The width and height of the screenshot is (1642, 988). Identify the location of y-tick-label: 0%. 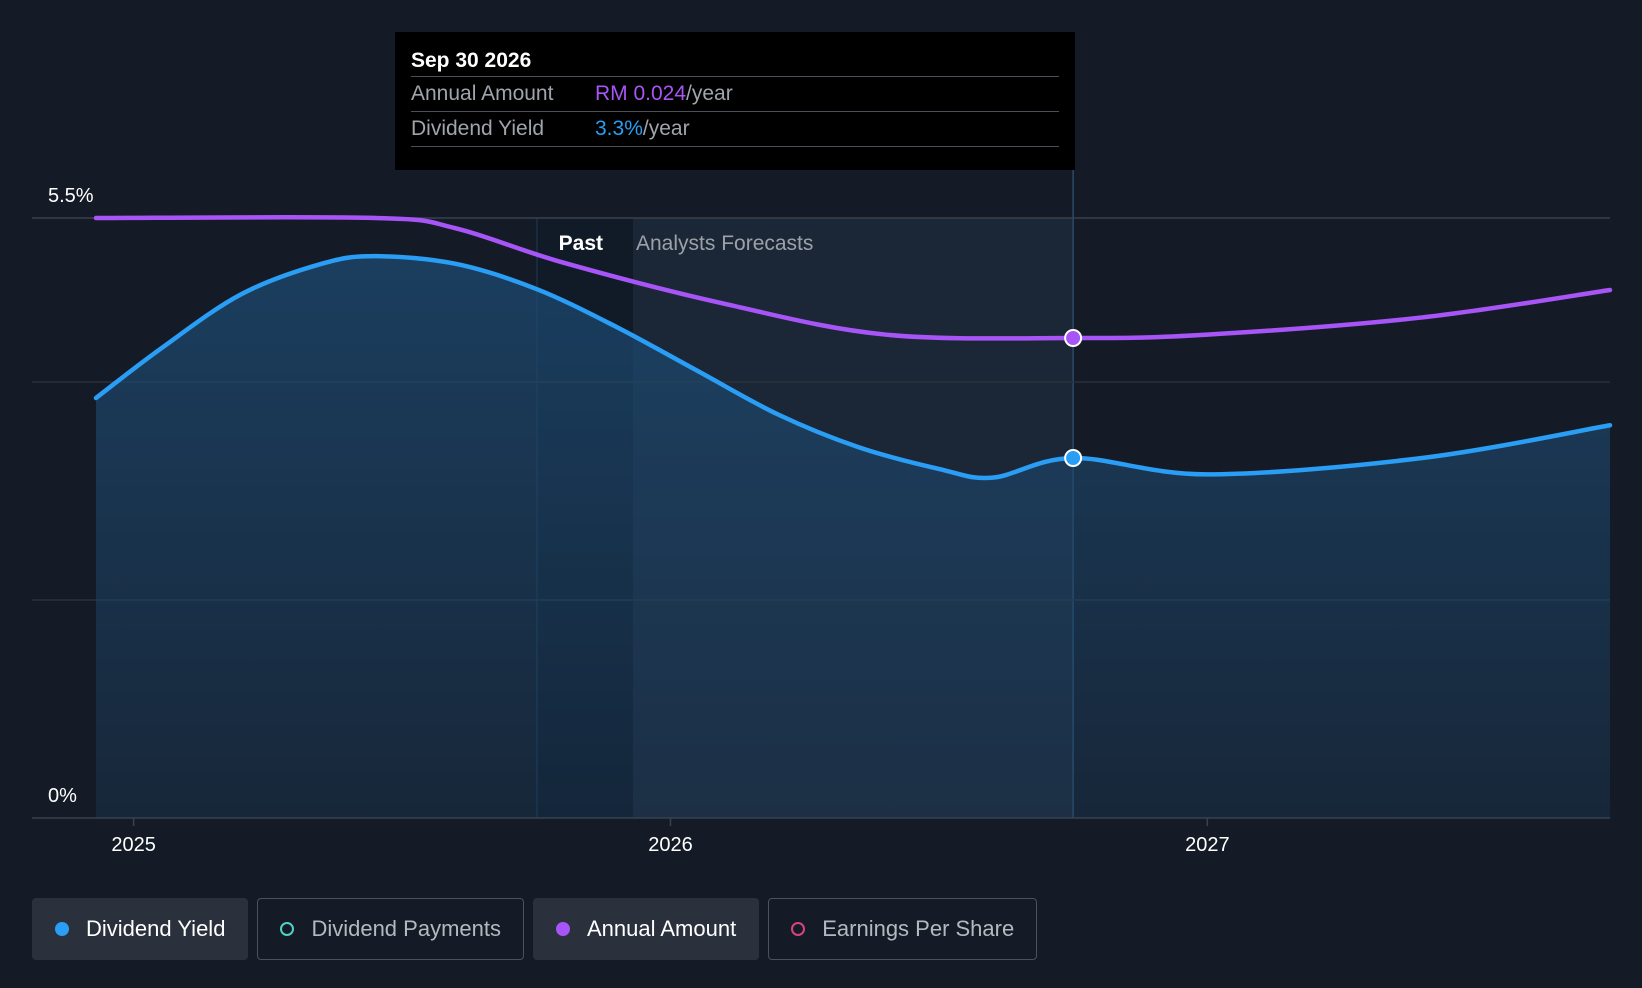
(62, 796).